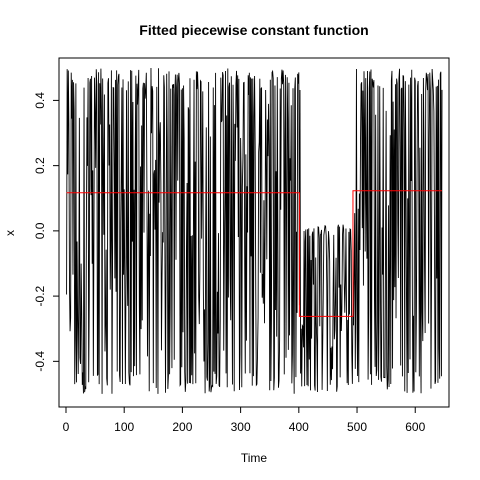 The height and width of the screenshot is (480, 480). Describe the element at coordinates (357, 427) in the screenshot. I see `x-tick-label: 500` at that location.